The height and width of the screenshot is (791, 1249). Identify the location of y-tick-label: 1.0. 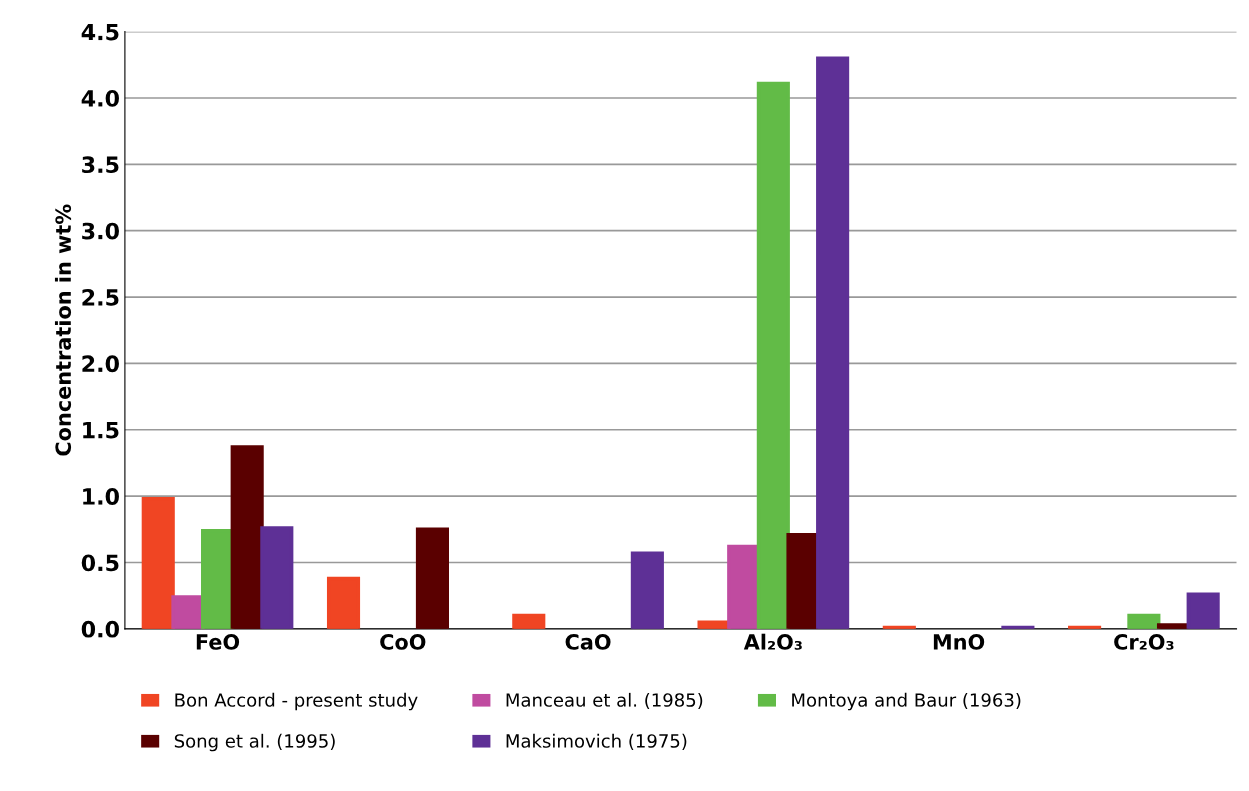
(101, 496).